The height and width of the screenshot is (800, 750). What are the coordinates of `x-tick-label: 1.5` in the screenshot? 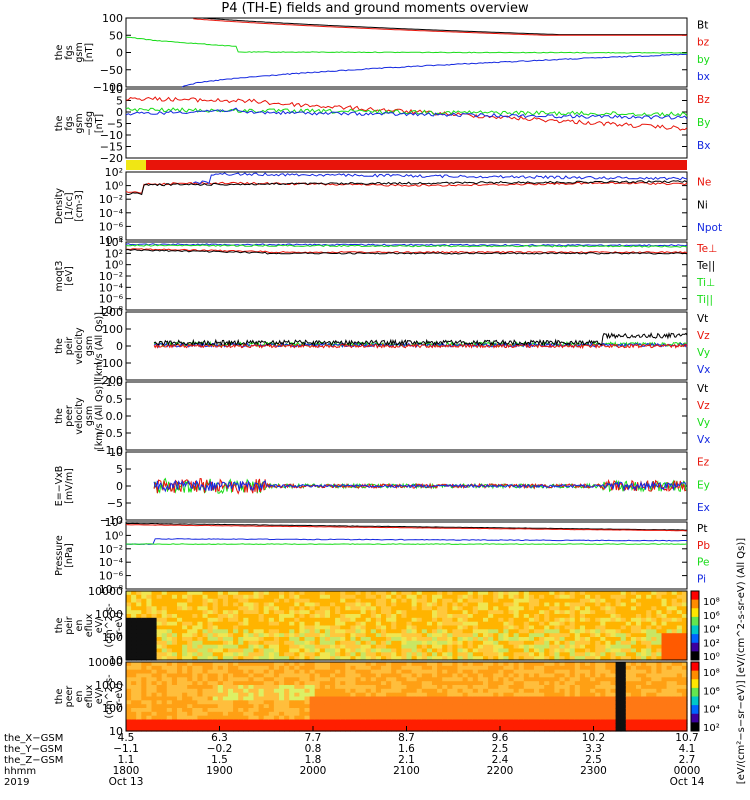 It's located at (219, 760).